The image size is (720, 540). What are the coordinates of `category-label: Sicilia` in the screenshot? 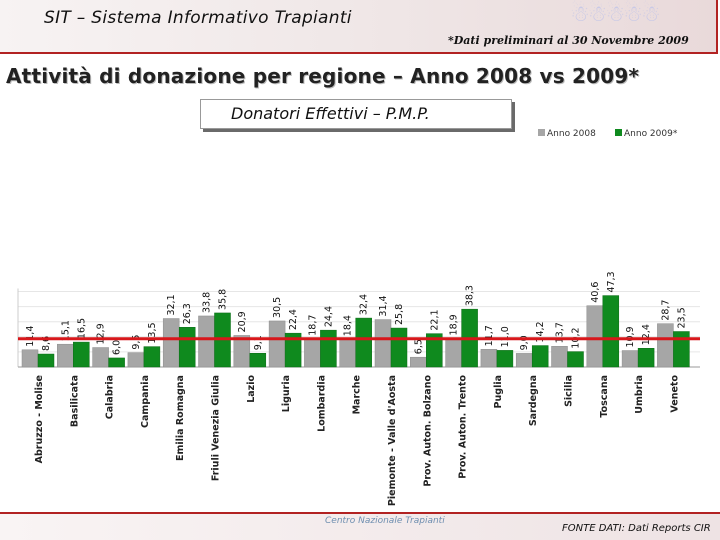 It's located at (569, 391).